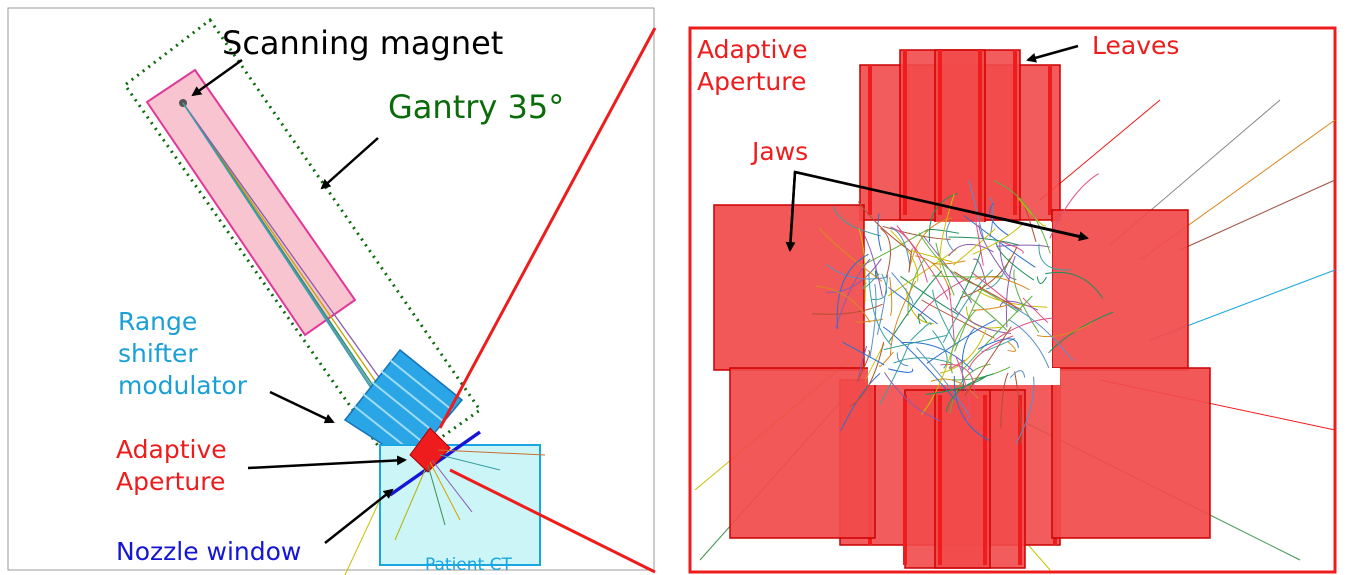 Image resolution: width=1352 pixels, height=575 pixels. What do you see at coordinates (183, 385) in the screenshot?
I see `label-range-shifter-3: modulator` at bounding box center [183, 385].